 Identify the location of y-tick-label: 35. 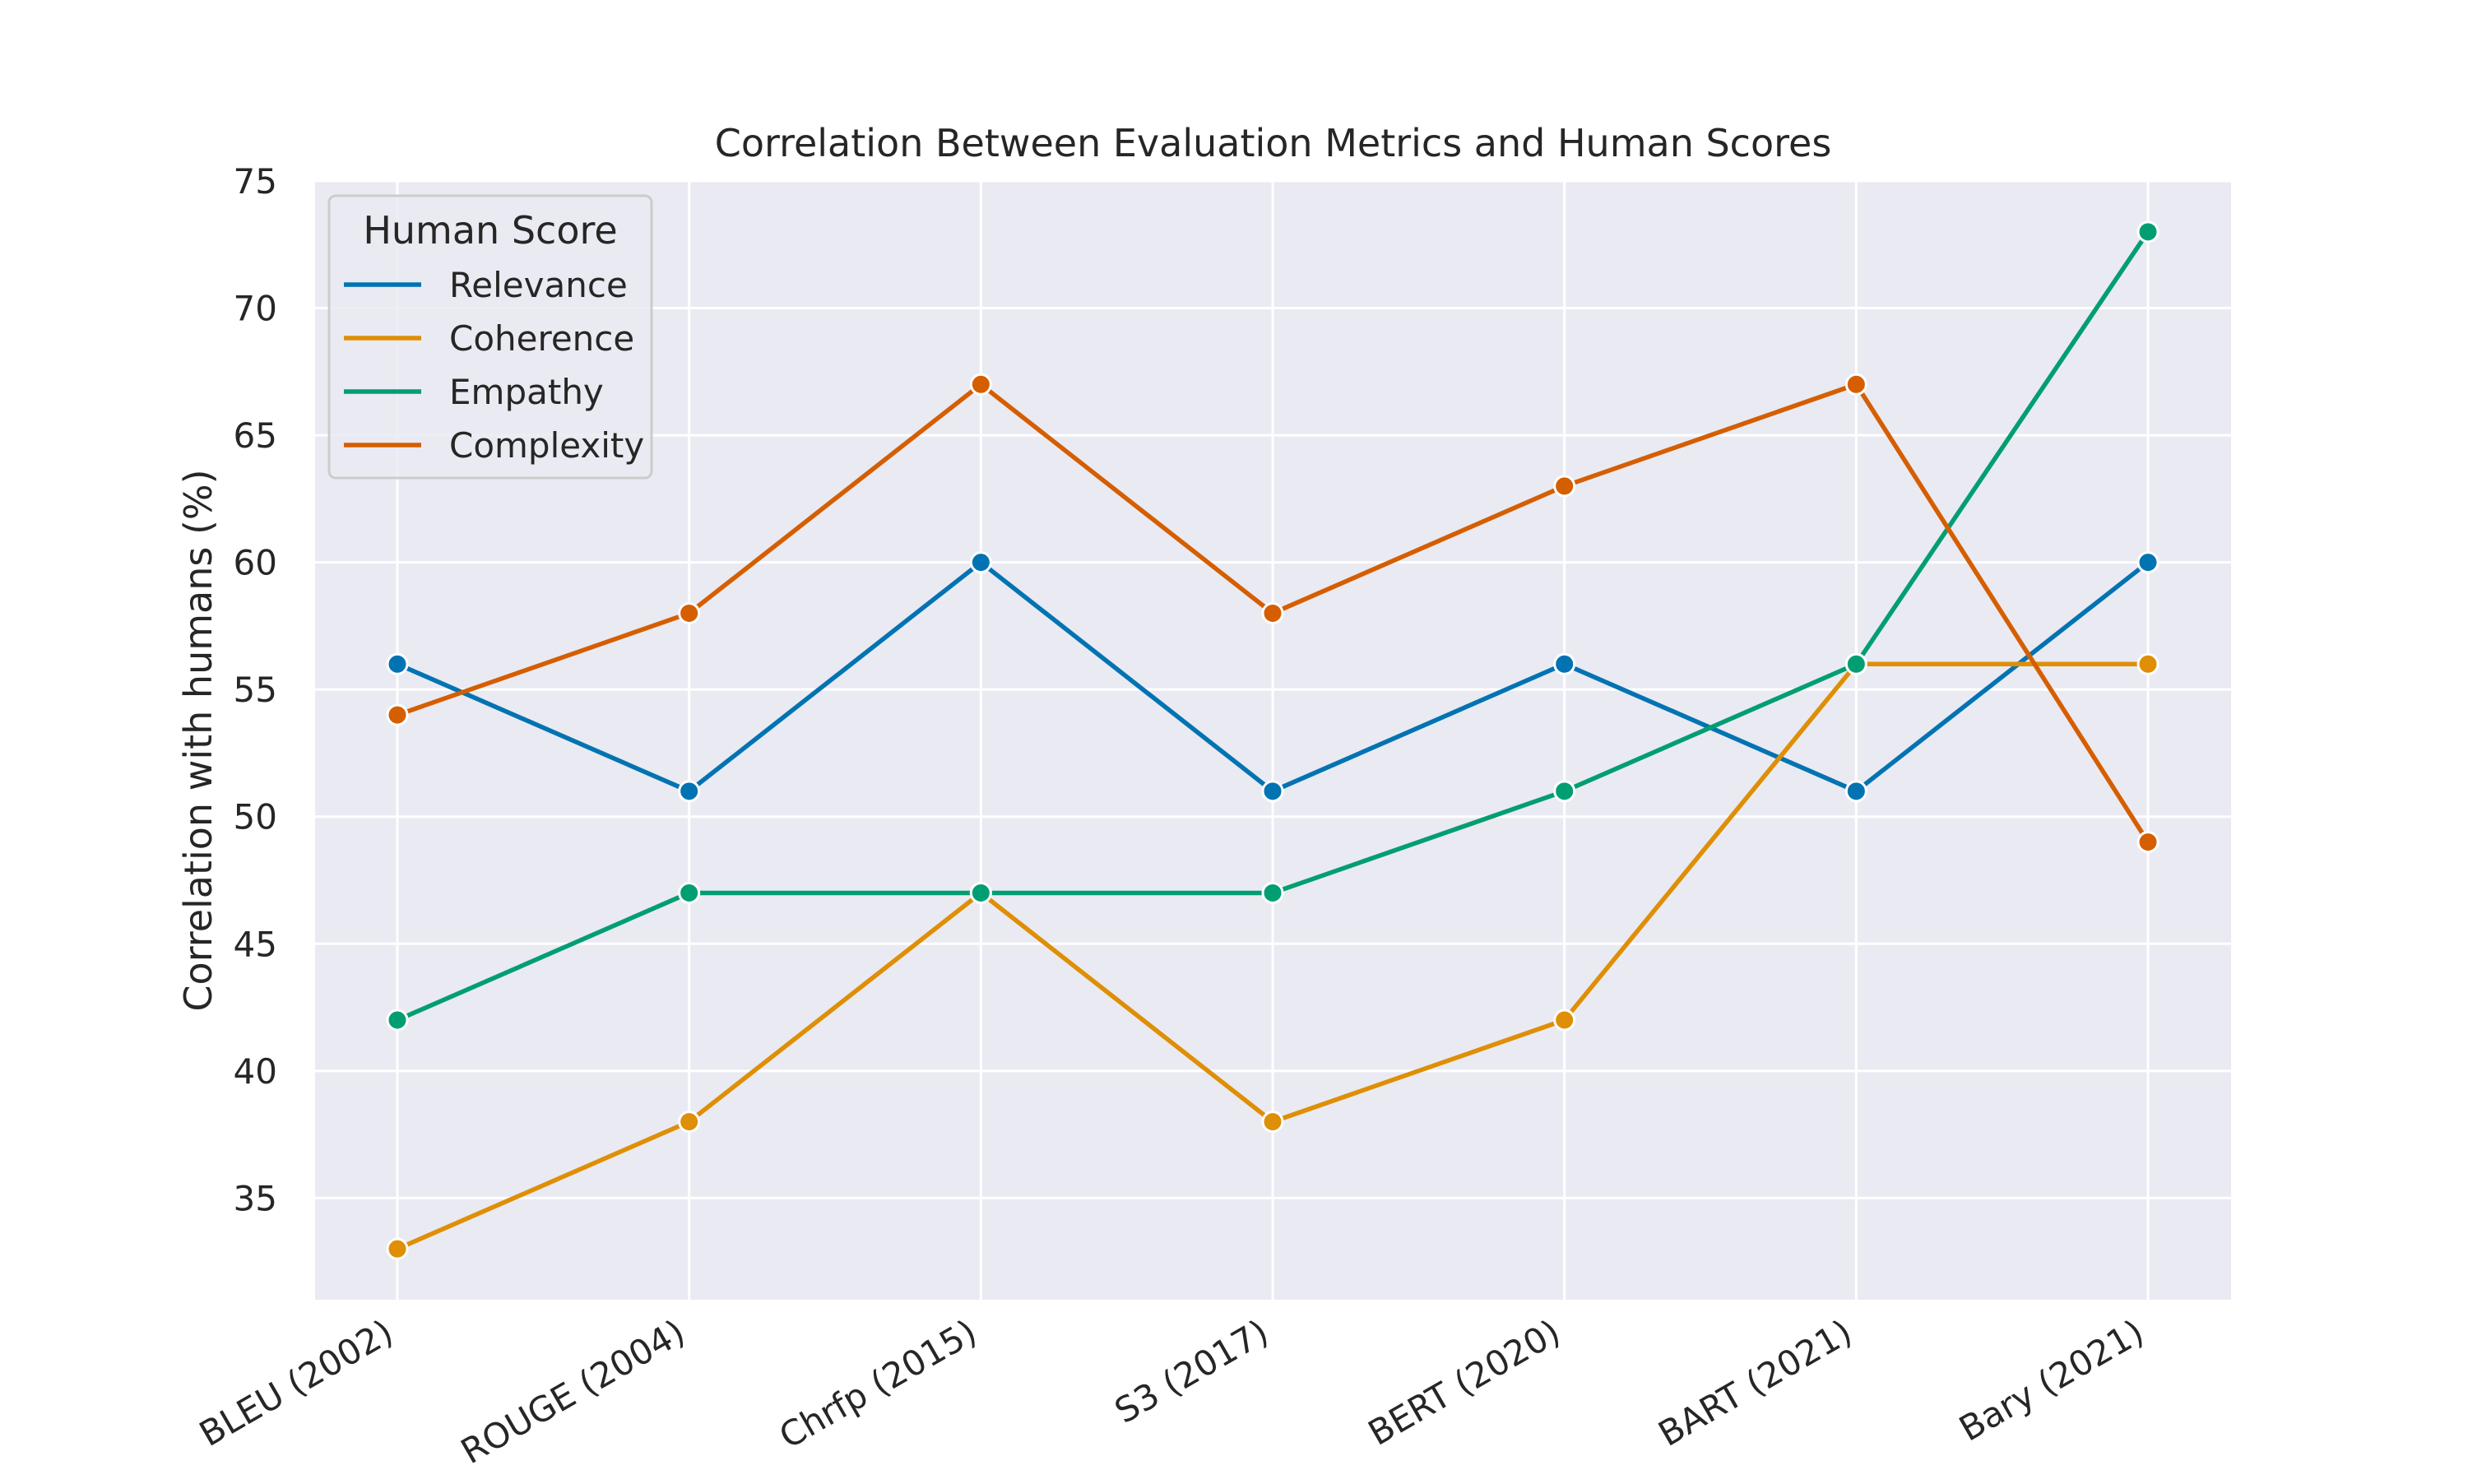
(255, 1198).